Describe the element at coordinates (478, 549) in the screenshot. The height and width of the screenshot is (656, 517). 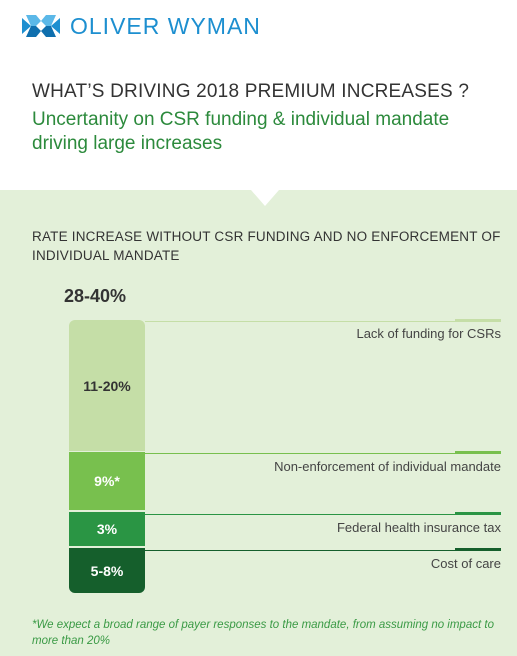
I see `leader-cap-care` at that location.